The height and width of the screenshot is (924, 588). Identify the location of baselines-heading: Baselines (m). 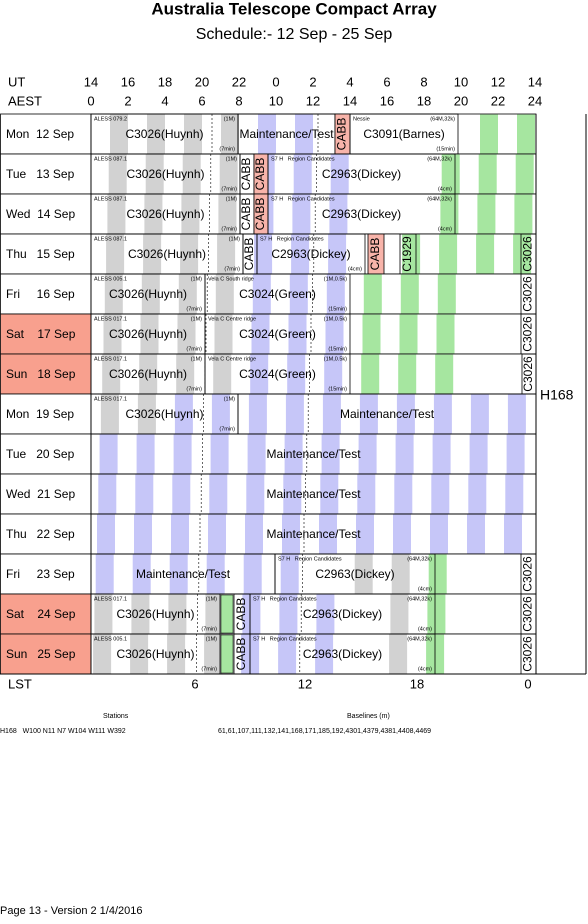
(368, 716).